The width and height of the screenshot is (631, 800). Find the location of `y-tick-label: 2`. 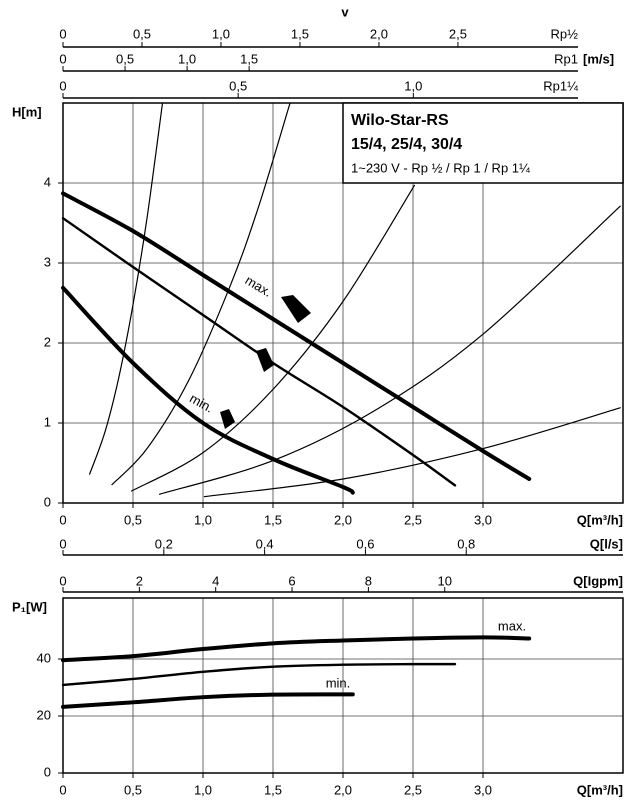

y-tick-label: 2 is located at coordinates (47, 341).